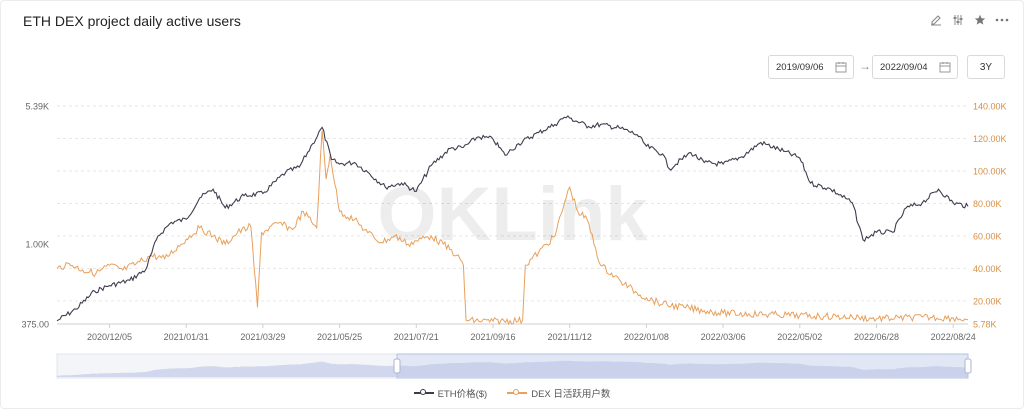 Image resolution: width=1024 pixels, height=409 pixels. Describe the element at coordinates (980, 20) in the screenshot. I see `star-icon` at that location.